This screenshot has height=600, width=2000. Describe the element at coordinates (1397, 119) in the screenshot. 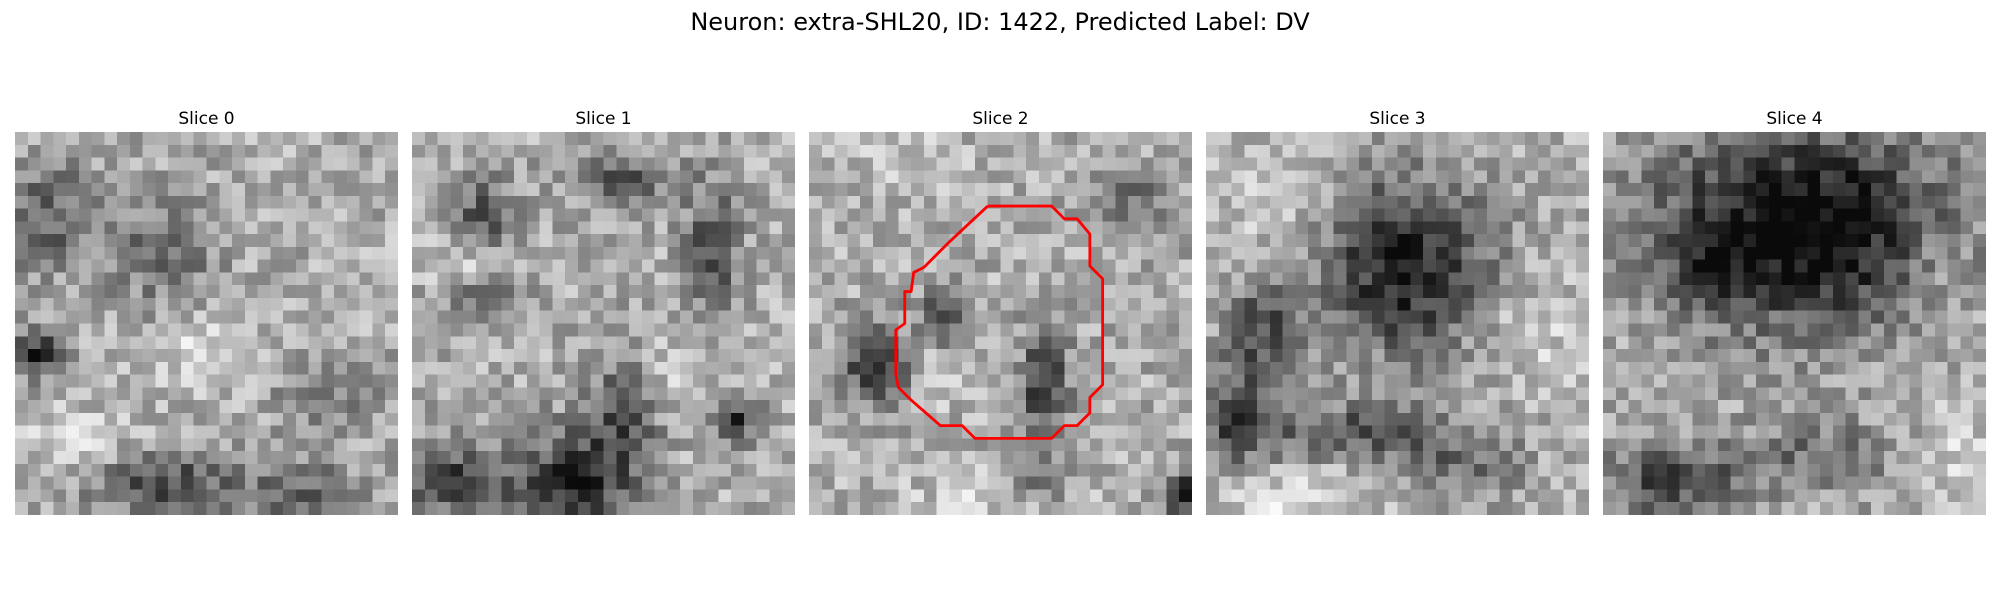

I see `slice-title-3: Slice 3` at that location.